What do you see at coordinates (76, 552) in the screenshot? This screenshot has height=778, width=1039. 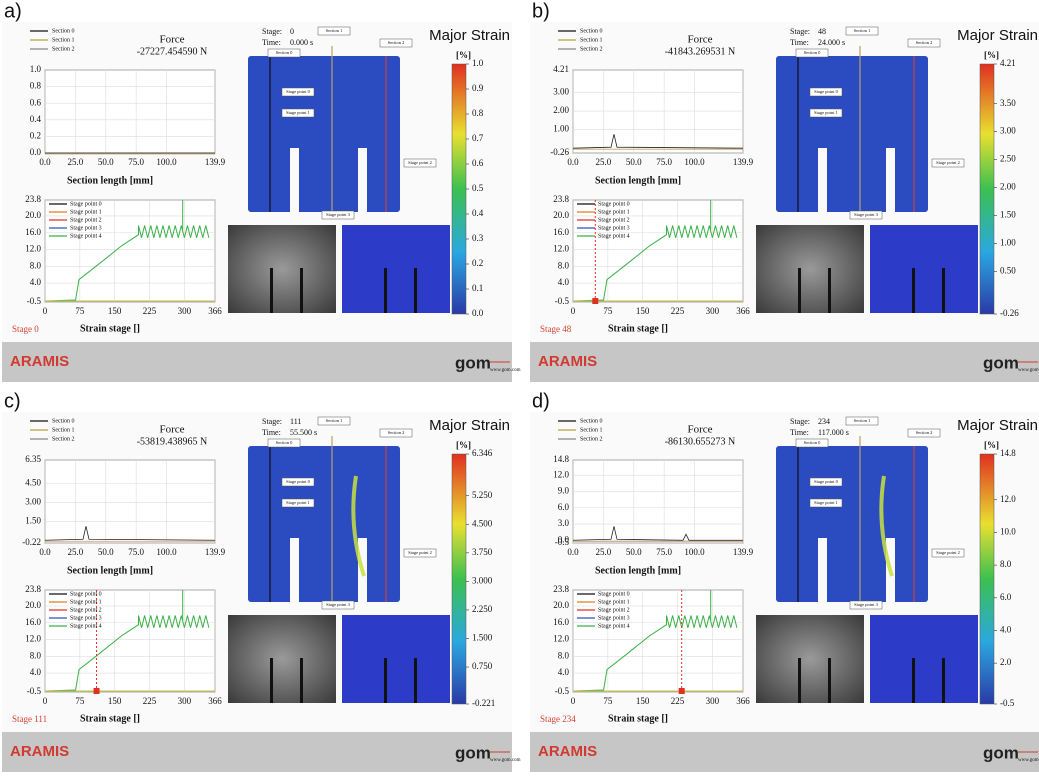 I see `x-tick-label: 25.0` at bounding box center [76, 552].